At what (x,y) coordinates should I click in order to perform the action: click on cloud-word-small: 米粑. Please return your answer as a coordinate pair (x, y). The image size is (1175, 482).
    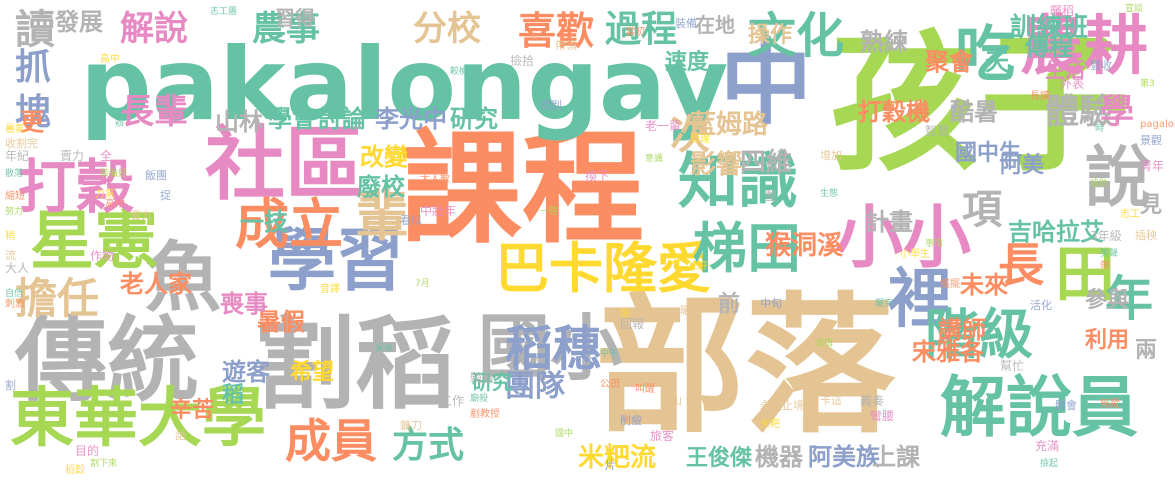
    Looking at the image, I should click on (770, 424).